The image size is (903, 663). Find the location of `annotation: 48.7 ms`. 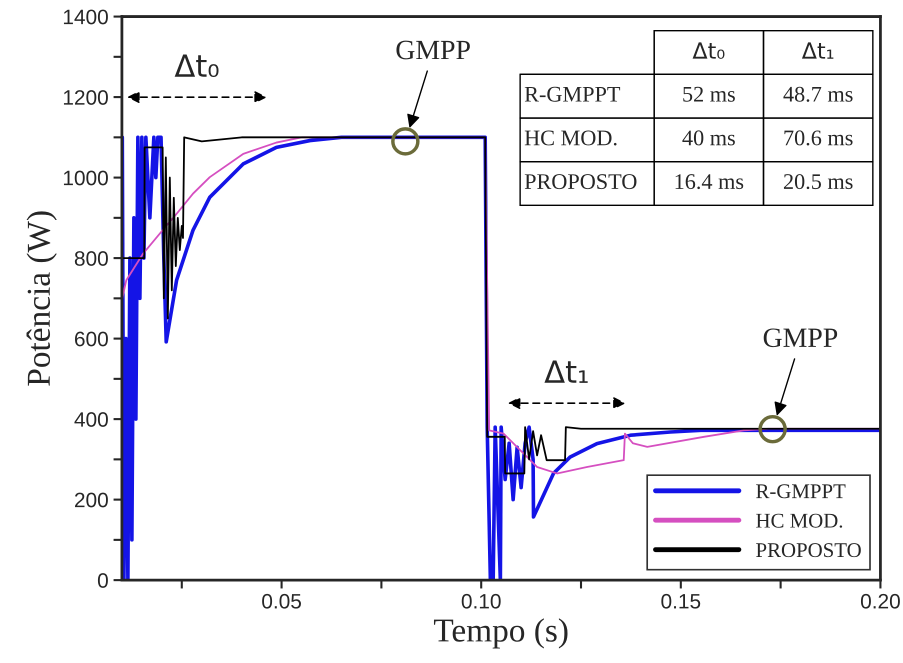

annotation: 48.7 ms is located at coordinates (818, 94).